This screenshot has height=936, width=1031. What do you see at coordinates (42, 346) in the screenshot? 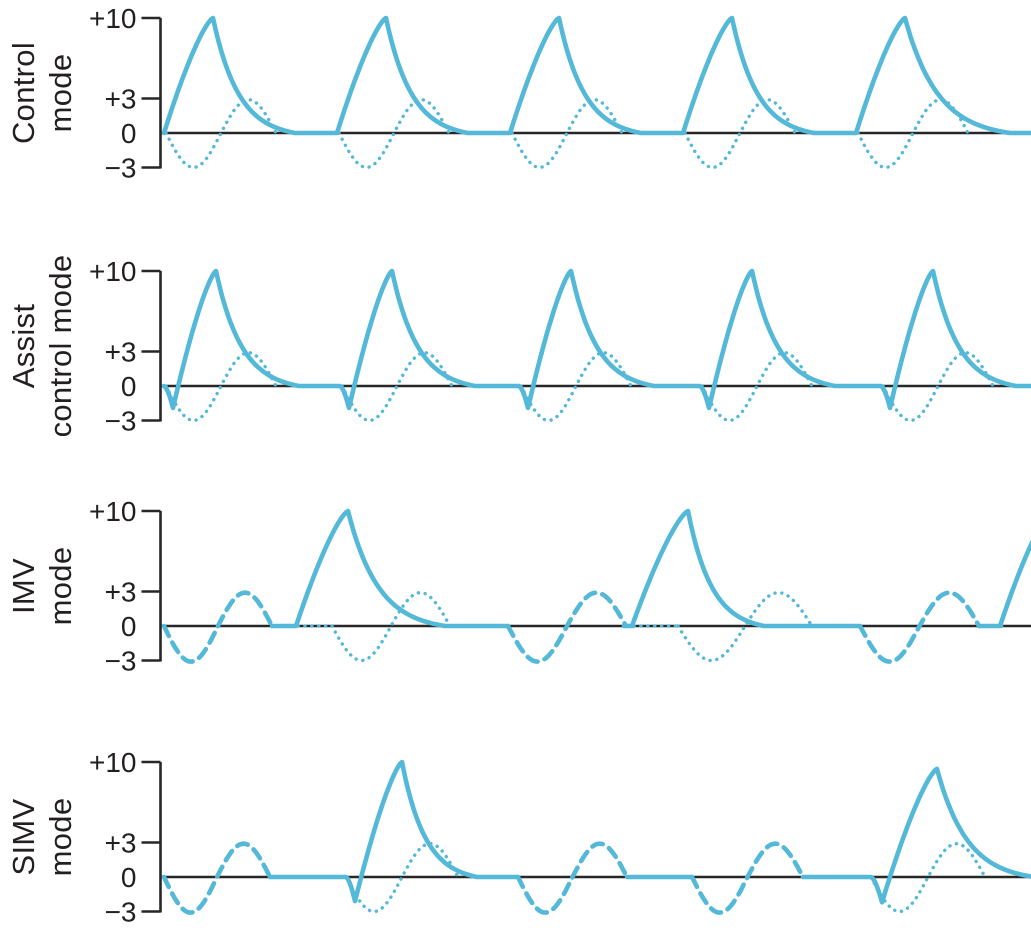
I see `row-label-assist-control-mode: Assist control mode` at bounding box center [42, 346].